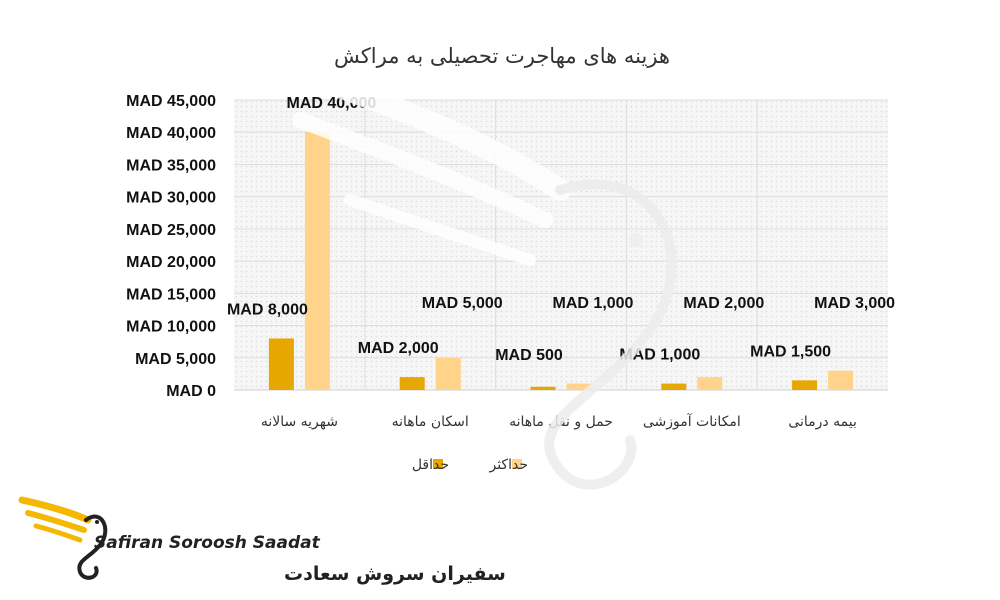 Image resolution: width=1000 pixels, height=600 pixels. Describe the element at coordinates (175, 359) in the screenshot. I see `y-tick-label: MAD 5,000` at that location.